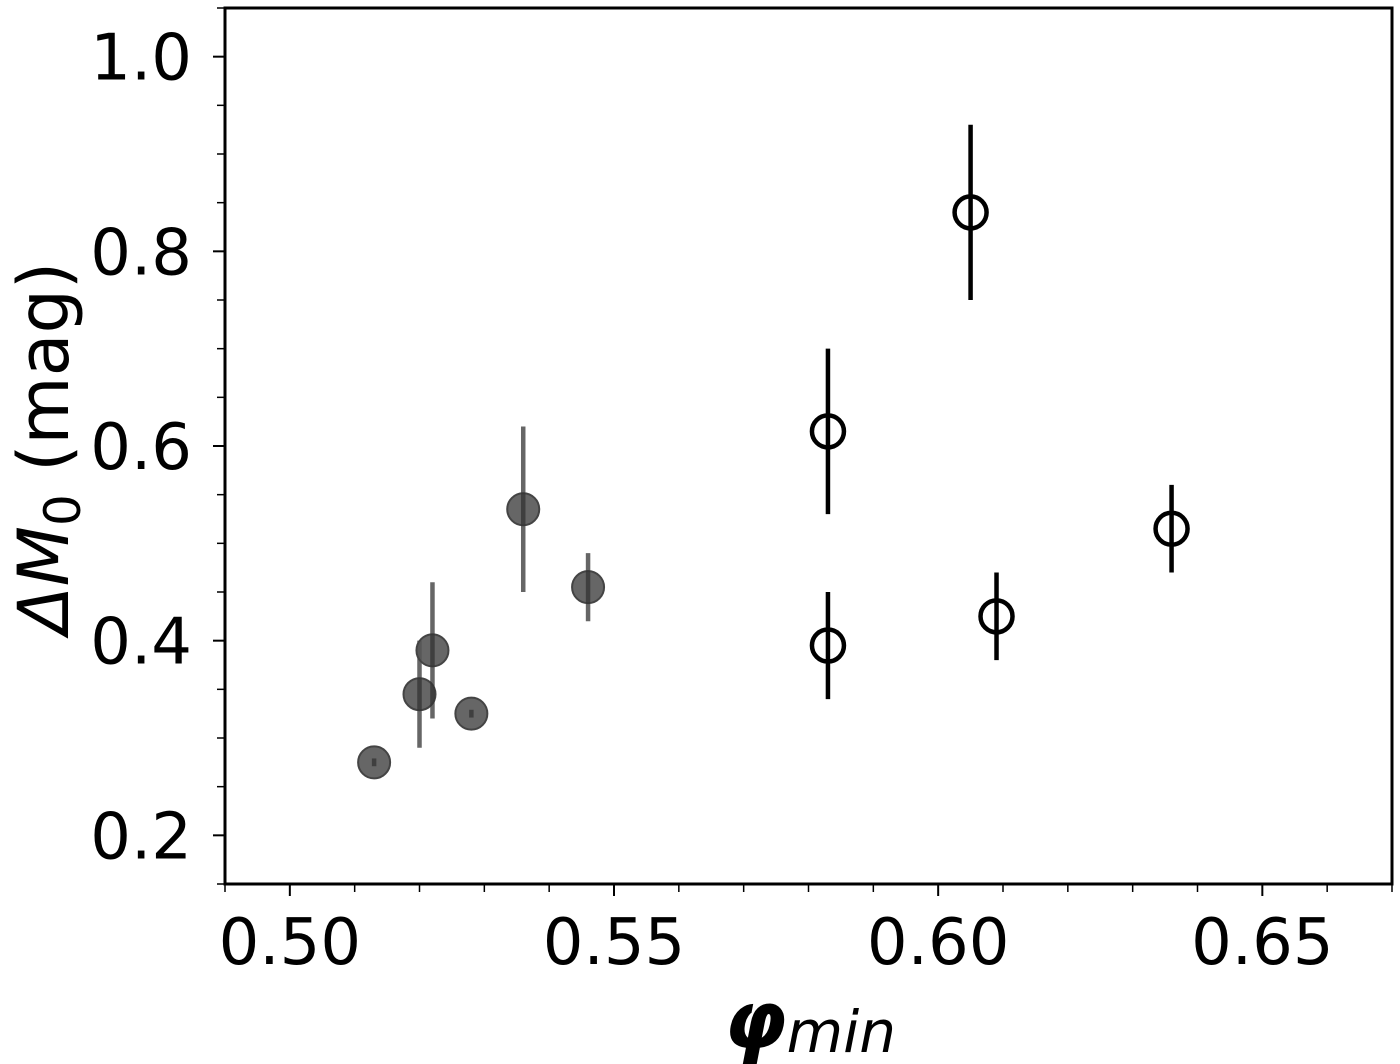 The width and height of the screenshot is (1400, 1064). Describe the element at coordinates (614, 943) in the screenshot. I see `x-tick-label: 0.55` at that location.